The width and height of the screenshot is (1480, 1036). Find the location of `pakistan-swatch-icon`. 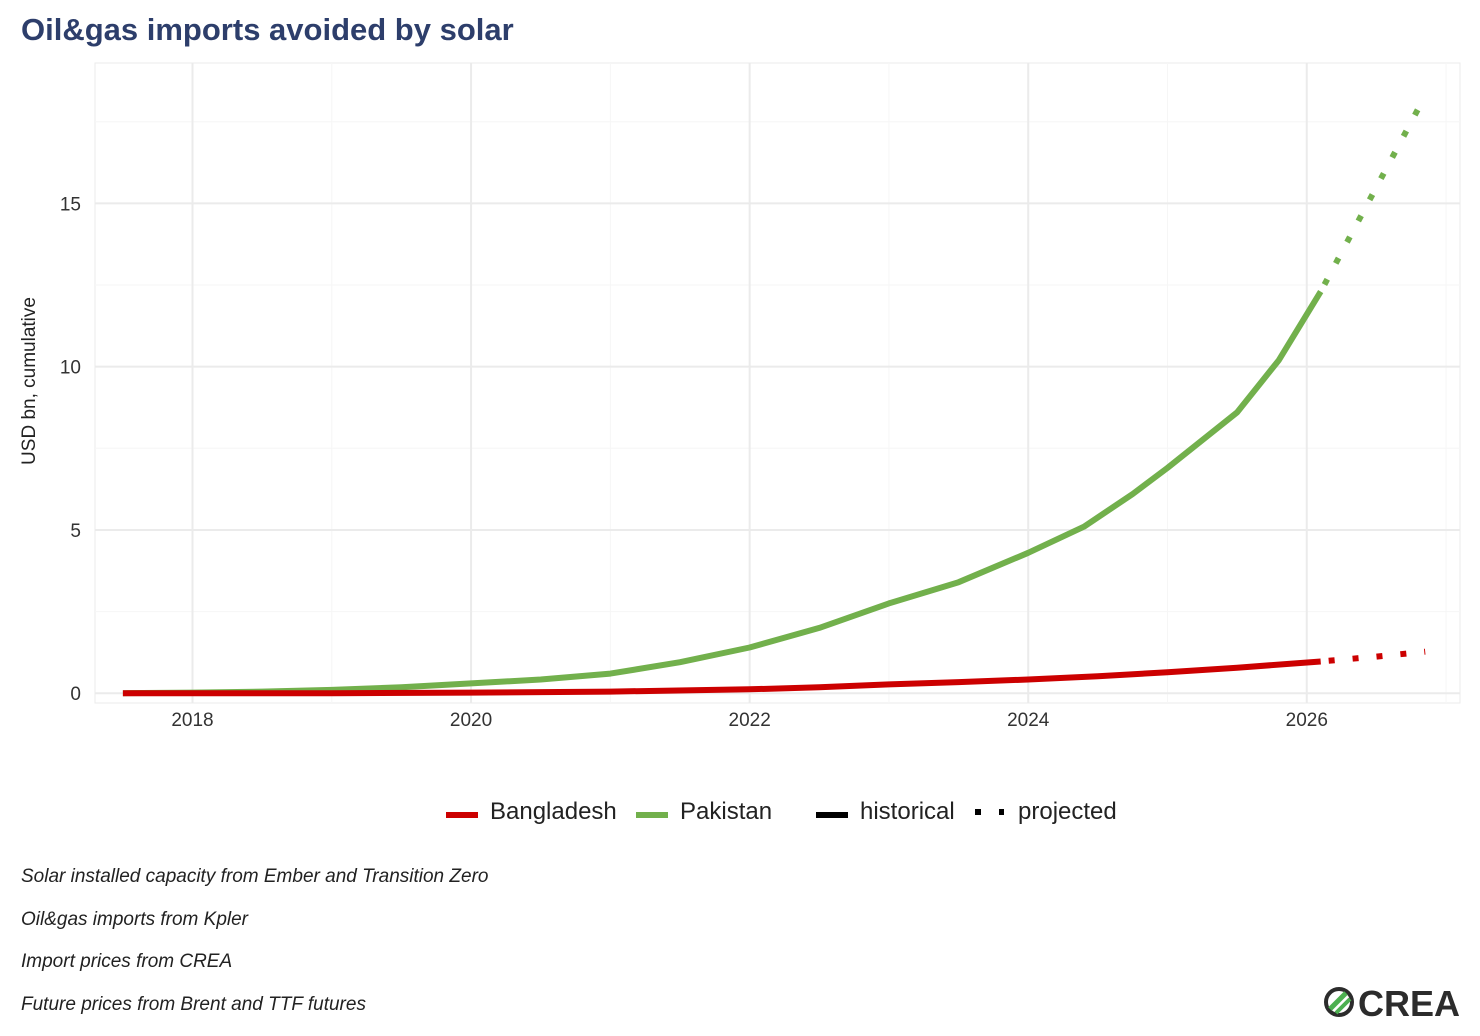

pakistan-swatch-icon is located at coordinates (652, 812).